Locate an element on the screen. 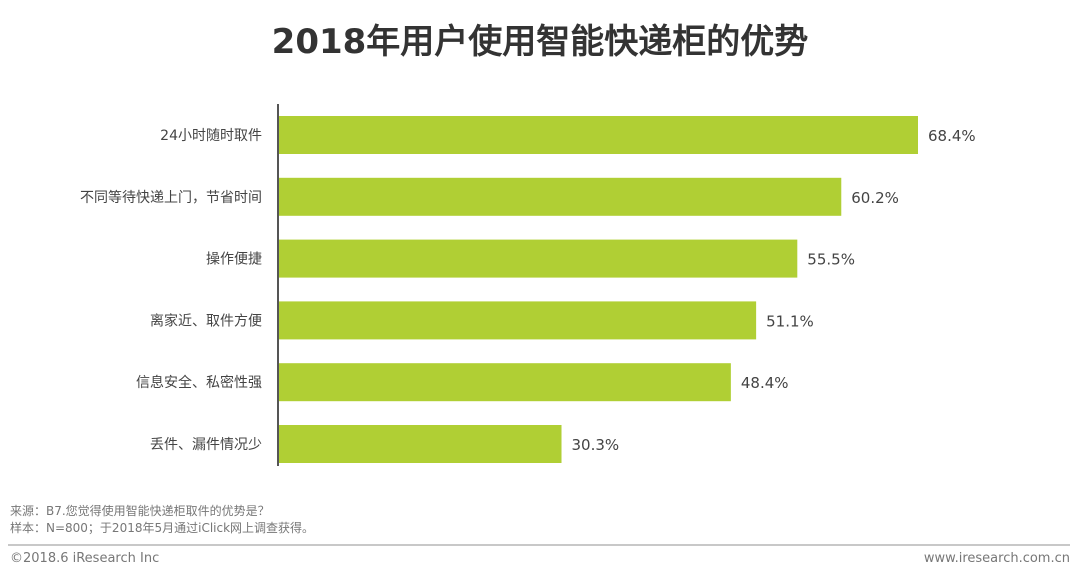 This screenshot has width=1080, height=575. data-label: 30.3% is located at coordinates (596, 445).